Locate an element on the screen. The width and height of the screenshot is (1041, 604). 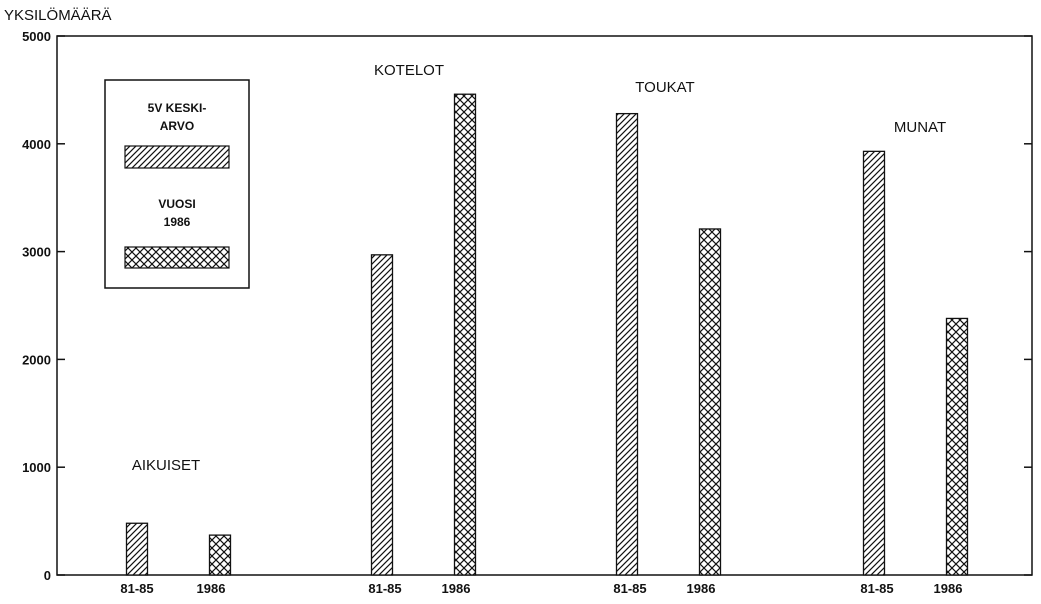
group-label-toukat: TOUKAT is located at coordinates (664, 87).